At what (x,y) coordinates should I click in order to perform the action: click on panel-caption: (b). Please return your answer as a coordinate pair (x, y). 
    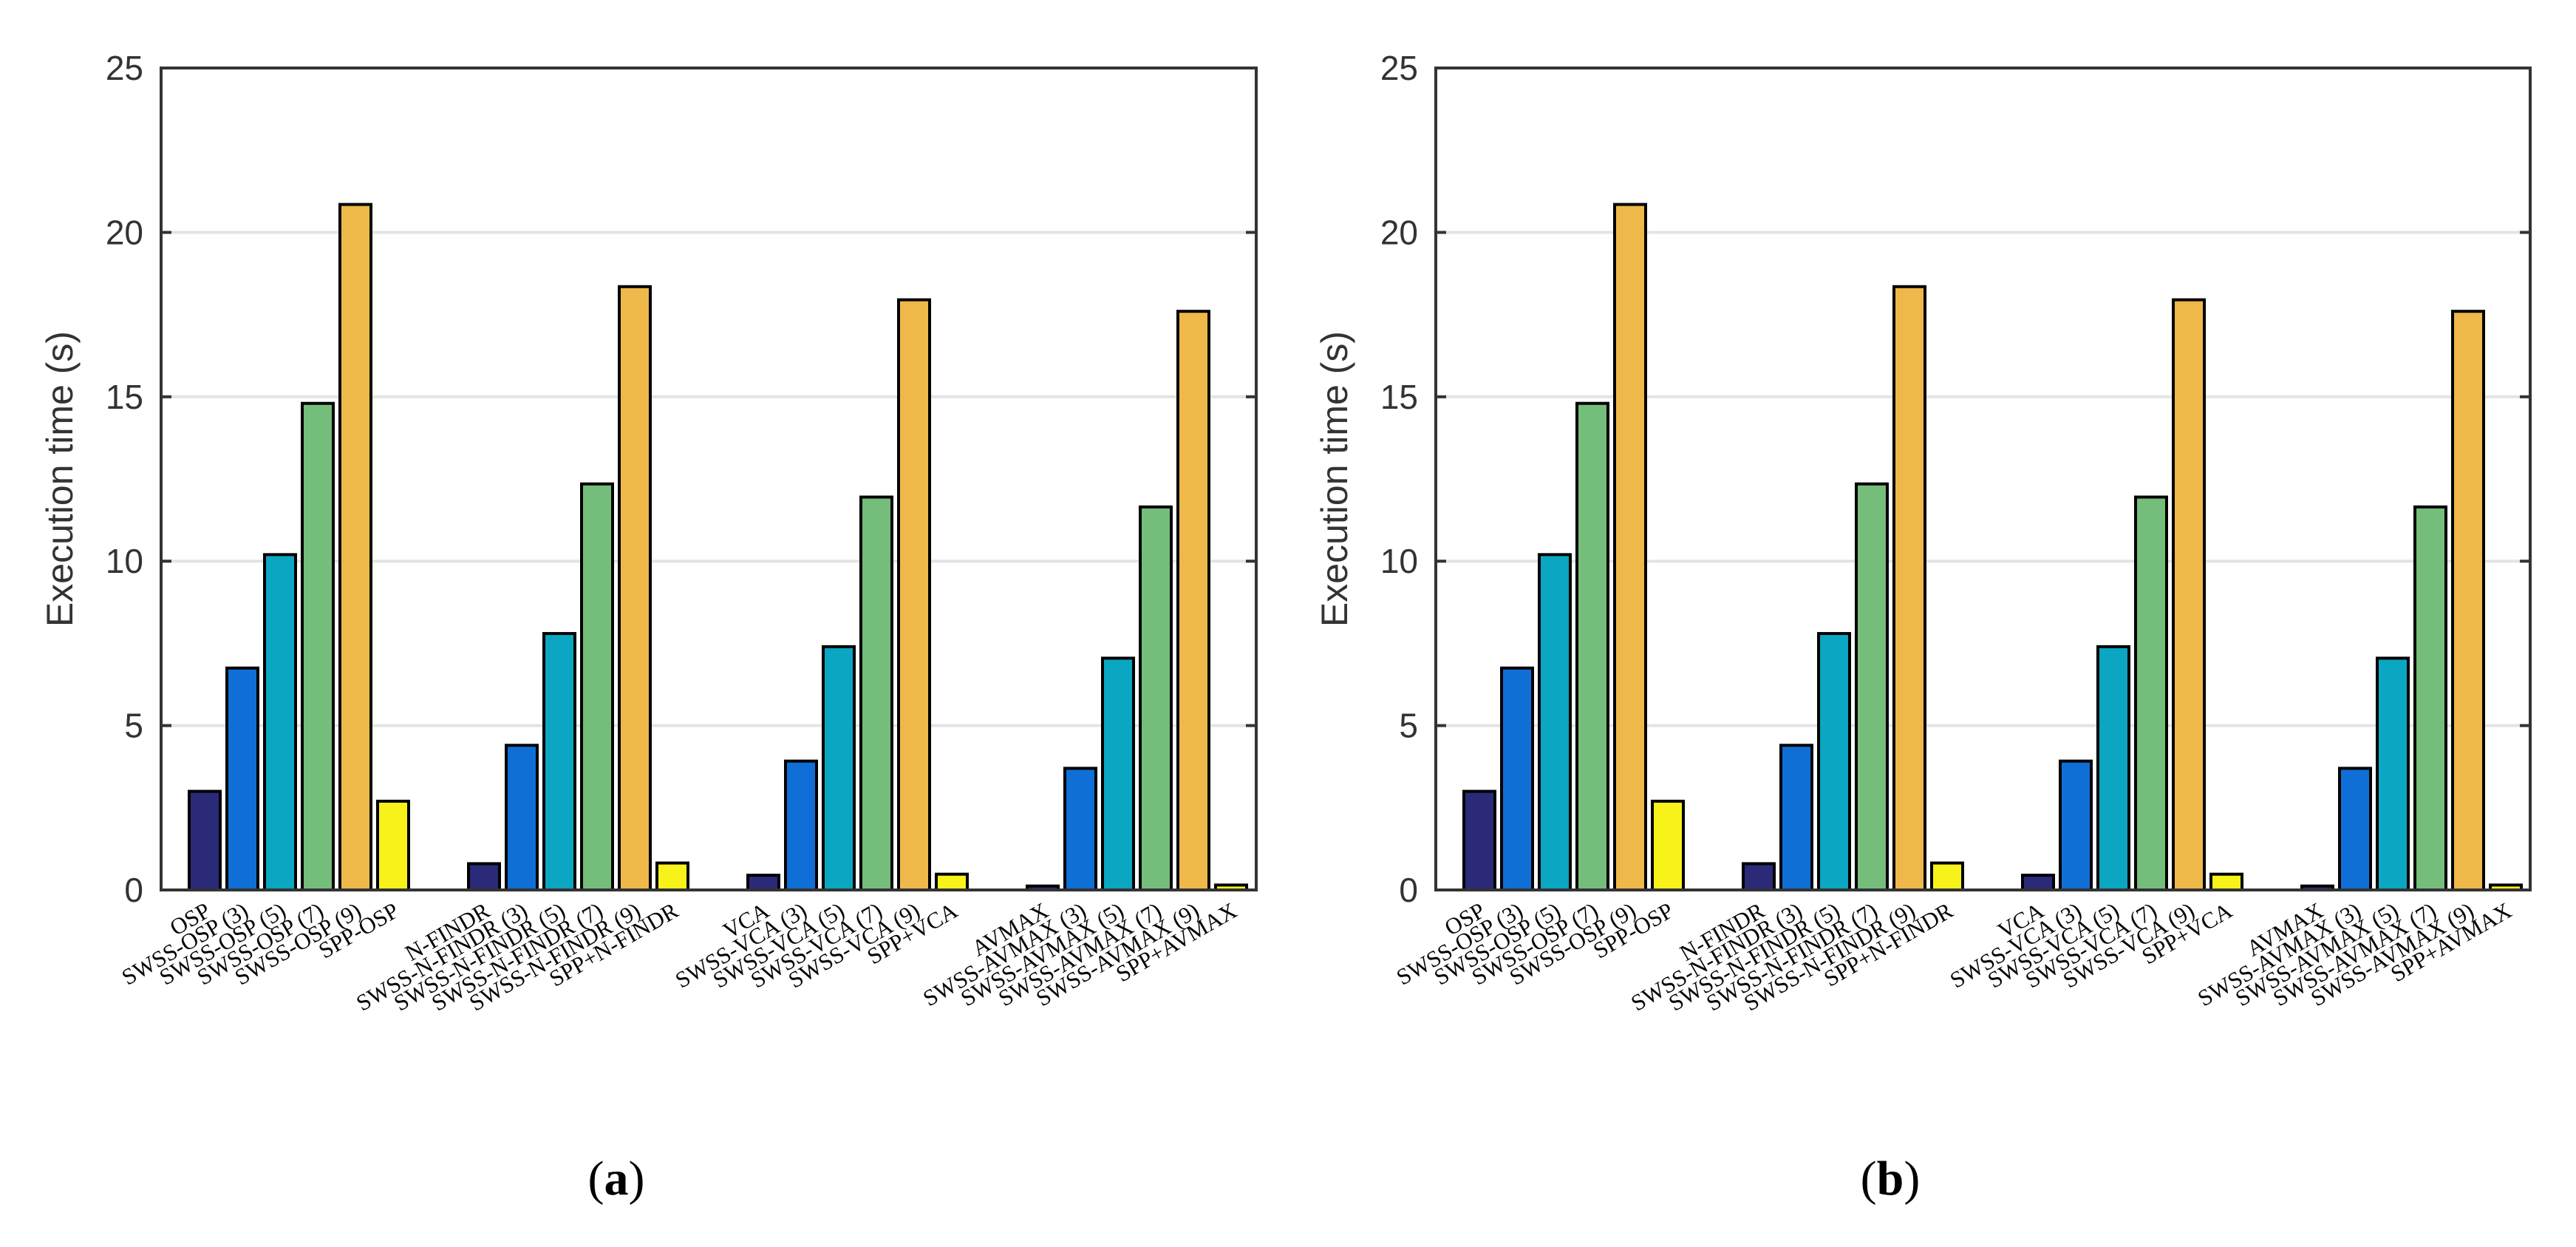
    Looking at the image, I should click on (1891, 1179).